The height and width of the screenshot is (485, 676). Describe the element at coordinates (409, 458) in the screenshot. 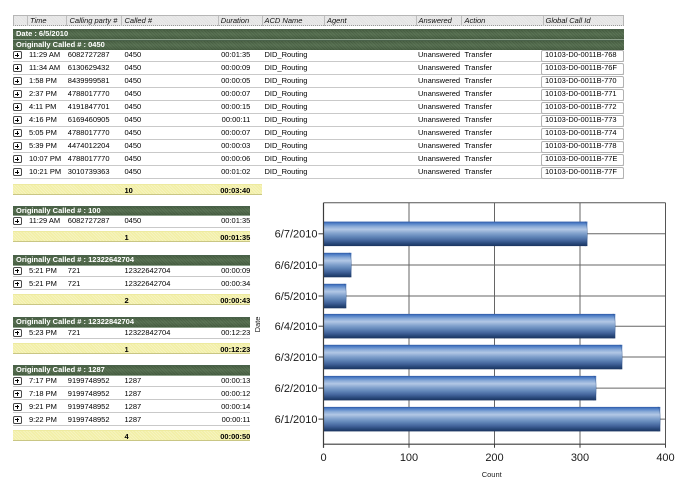

I see `svg-text: 100` at that location.